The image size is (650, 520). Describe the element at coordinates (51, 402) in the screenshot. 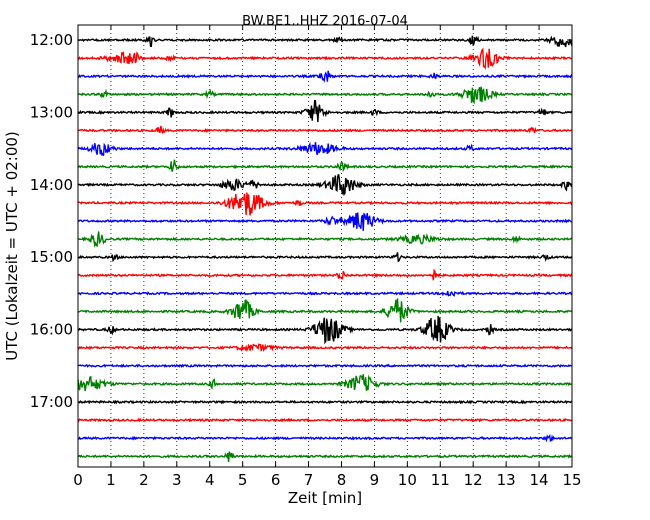

I see `y-tick-label: 17:00` at that location.